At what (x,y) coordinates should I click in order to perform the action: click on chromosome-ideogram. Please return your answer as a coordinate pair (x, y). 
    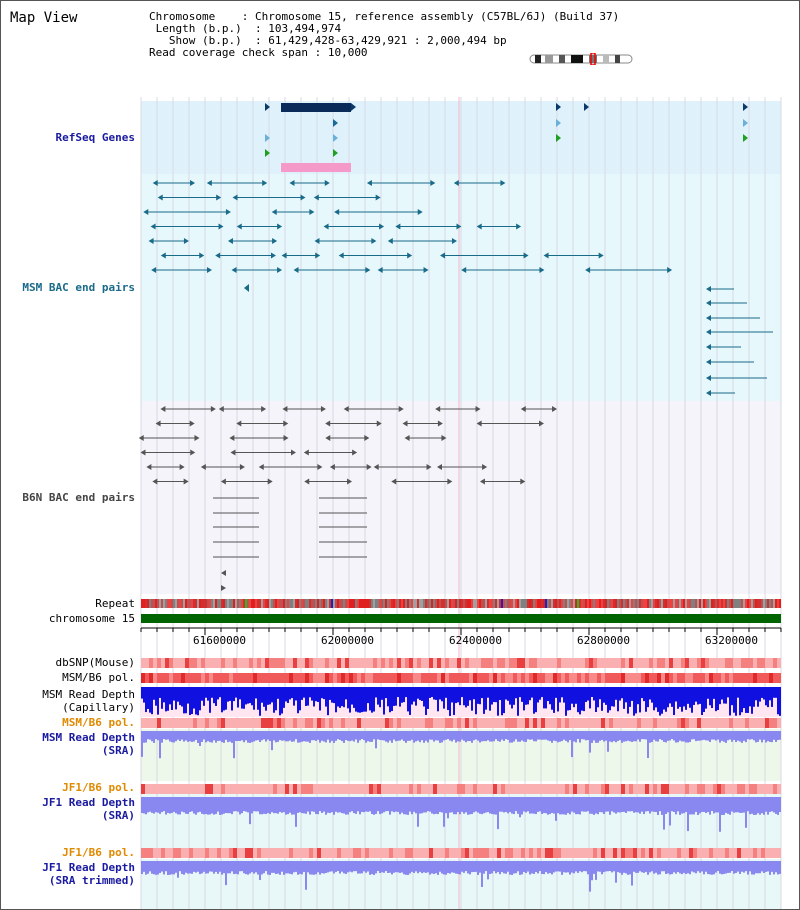
    Looking at the image, I should click on (582, 59).